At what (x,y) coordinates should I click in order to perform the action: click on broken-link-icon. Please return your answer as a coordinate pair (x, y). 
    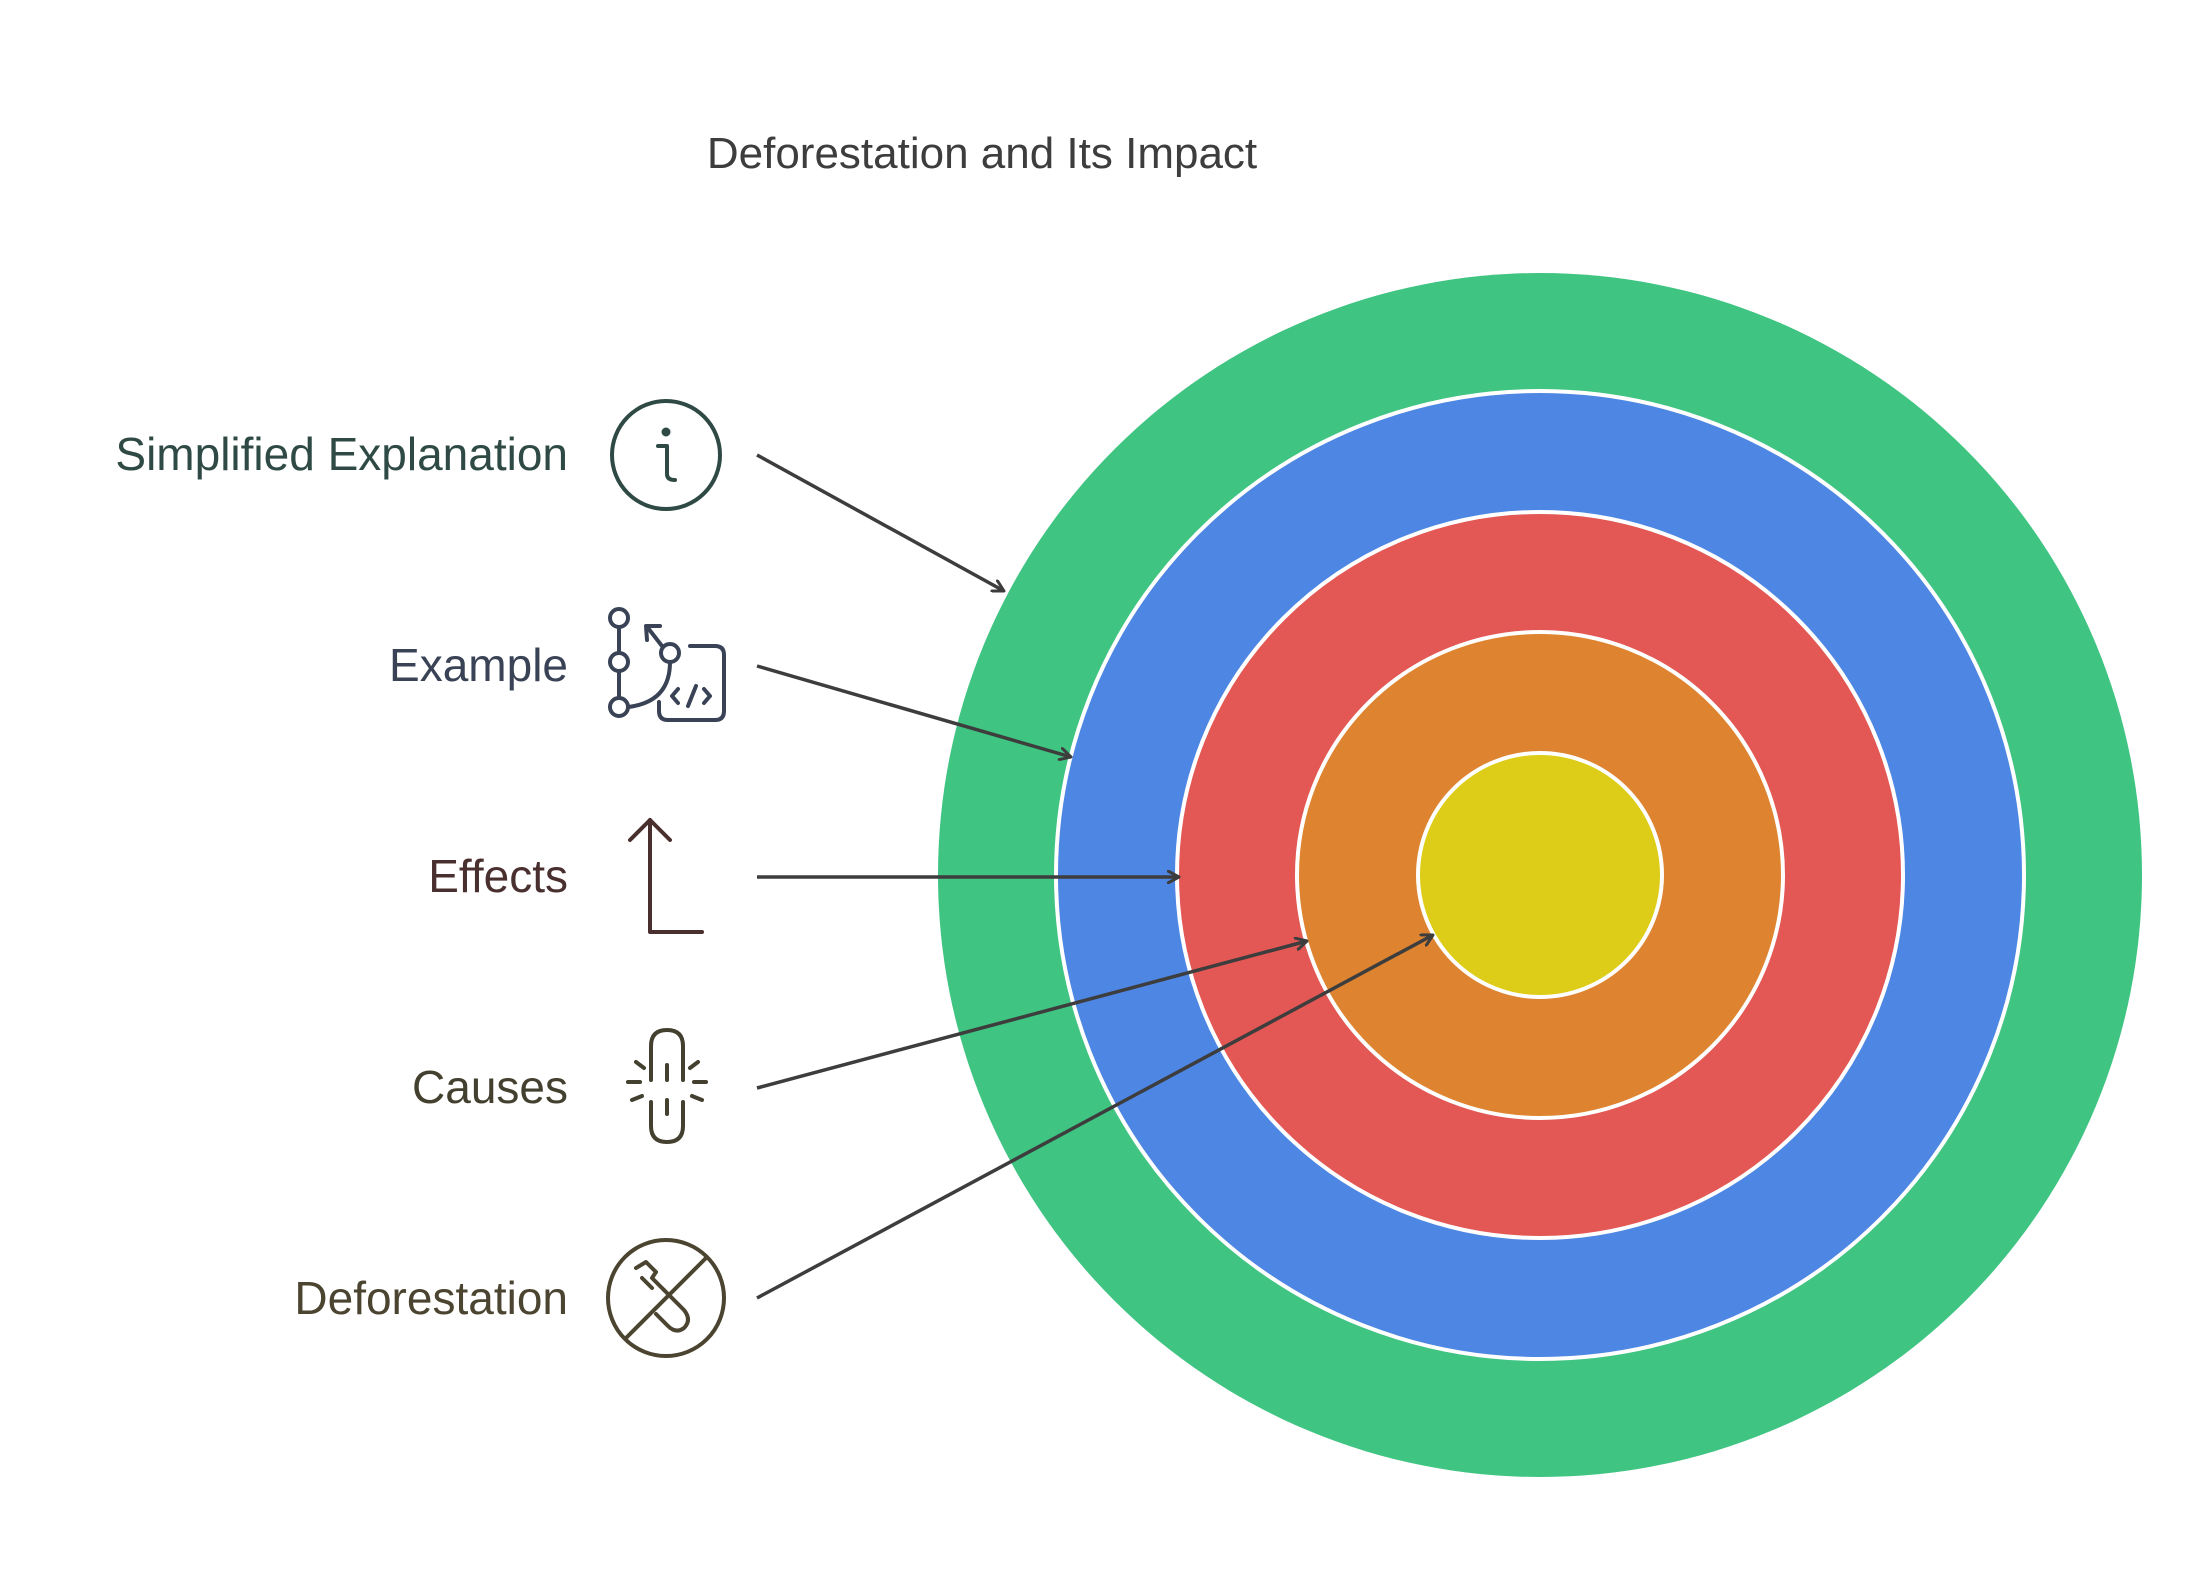
    Looking at the image, I should click on (667, 1086).